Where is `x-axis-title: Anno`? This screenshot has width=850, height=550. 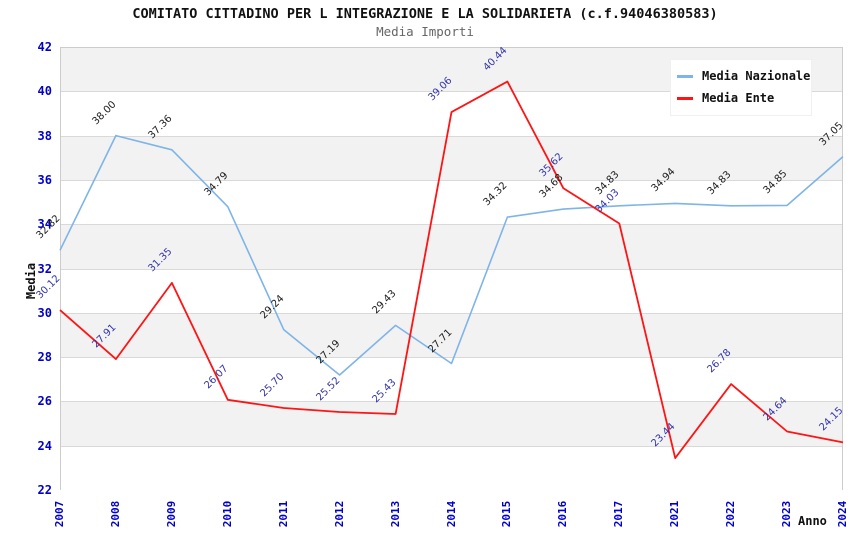
x-axis-title: Anno is located at coordinates (812, 521).